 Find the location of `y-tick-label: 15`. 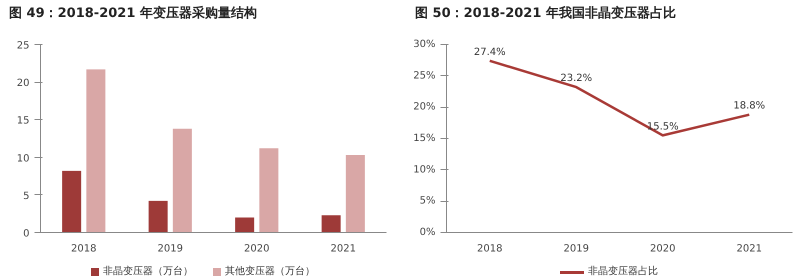

y-tick-label: 15 is located at coordinates (23, 121).